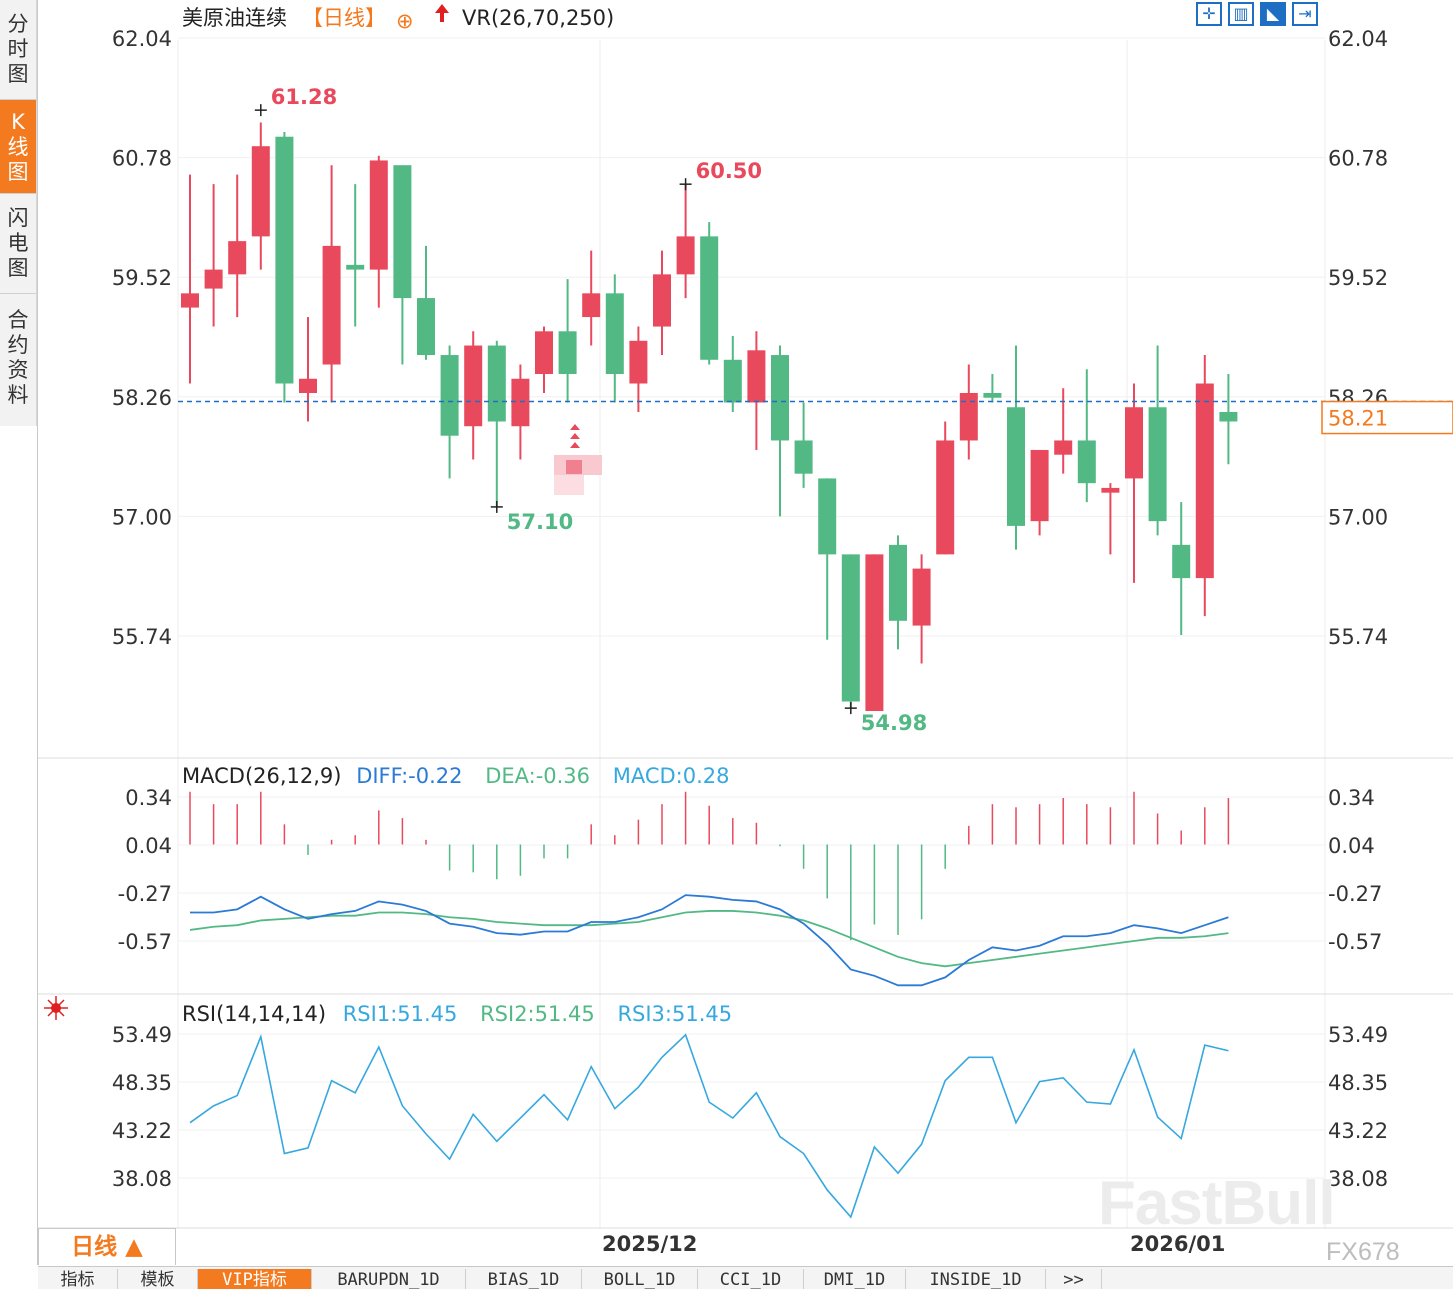  Describe the element at coordinates (142, 1035) in the screenshot. I see `rsi-tick-label-left: 53.49` at that location.